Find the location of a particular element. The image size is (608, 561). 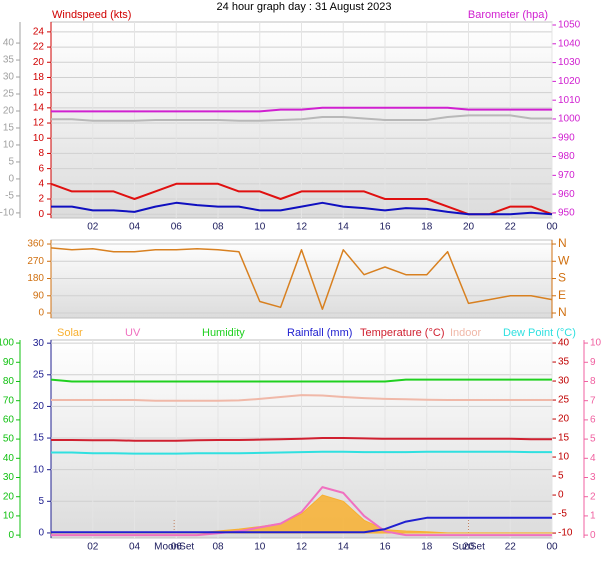

y-tick-label: 960 is located at coordinates (566, 194).